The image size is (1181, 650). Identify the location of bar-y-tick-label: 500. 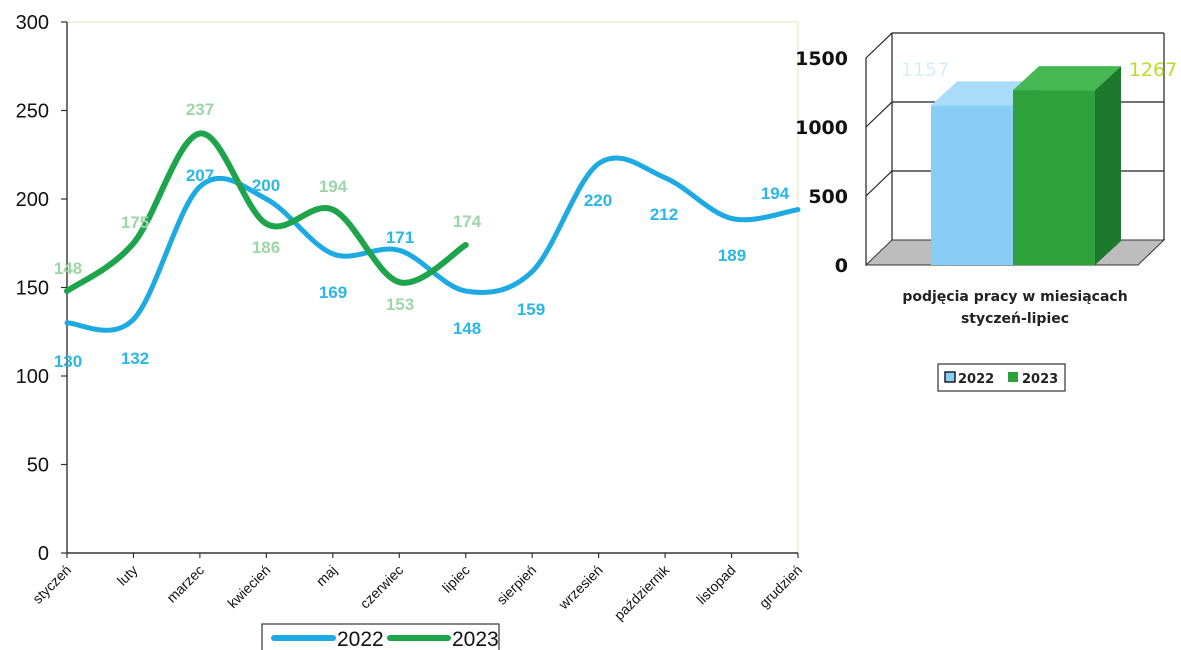
(828, 197).